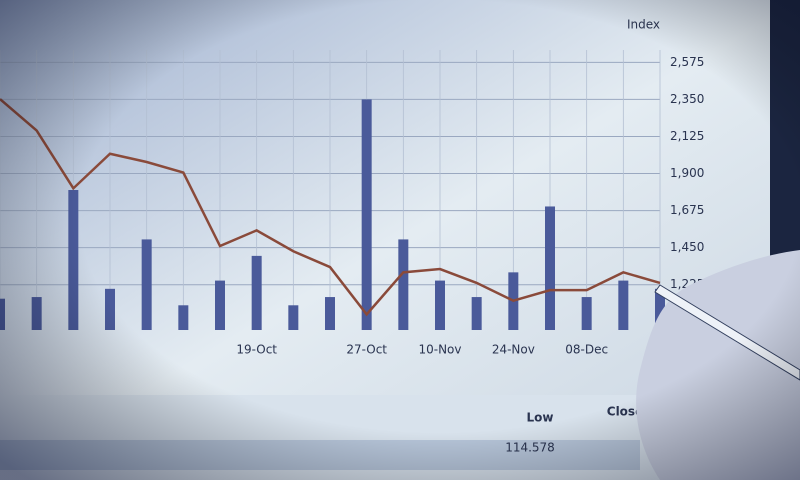 The height and width of the screenshot is (480, 800). What do you see at coordinates (687, 99) in the screenshot?
I see `y-tick-label: 2,350` at bounding box center [687, 99].